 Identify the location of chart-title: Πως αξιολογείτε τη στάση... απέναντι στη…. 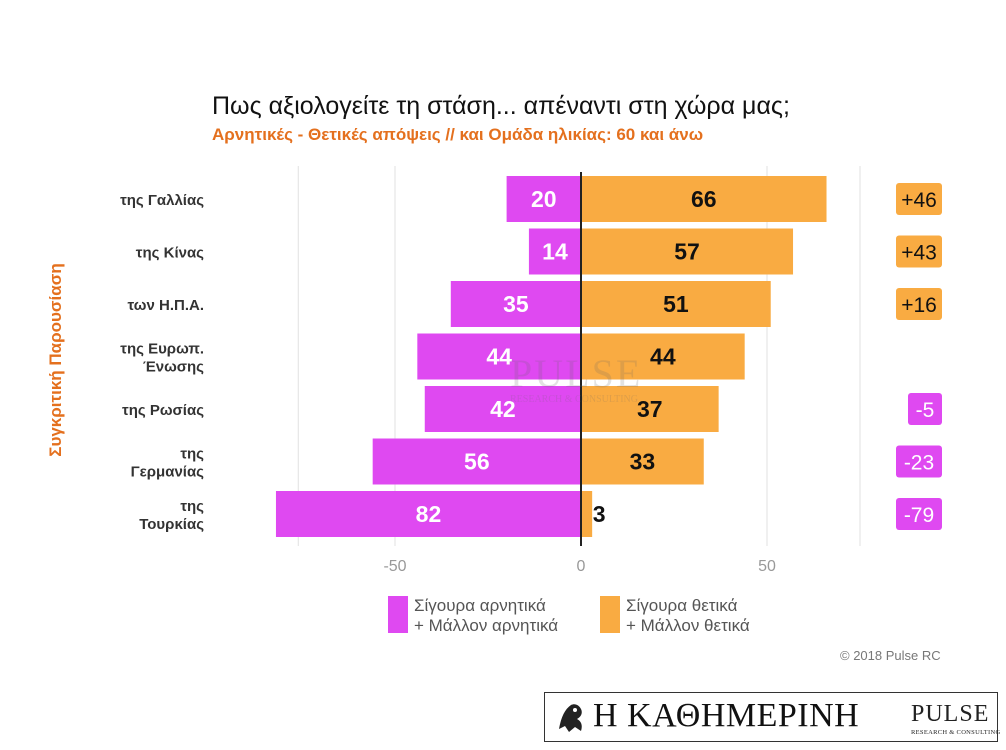
(501, 106).